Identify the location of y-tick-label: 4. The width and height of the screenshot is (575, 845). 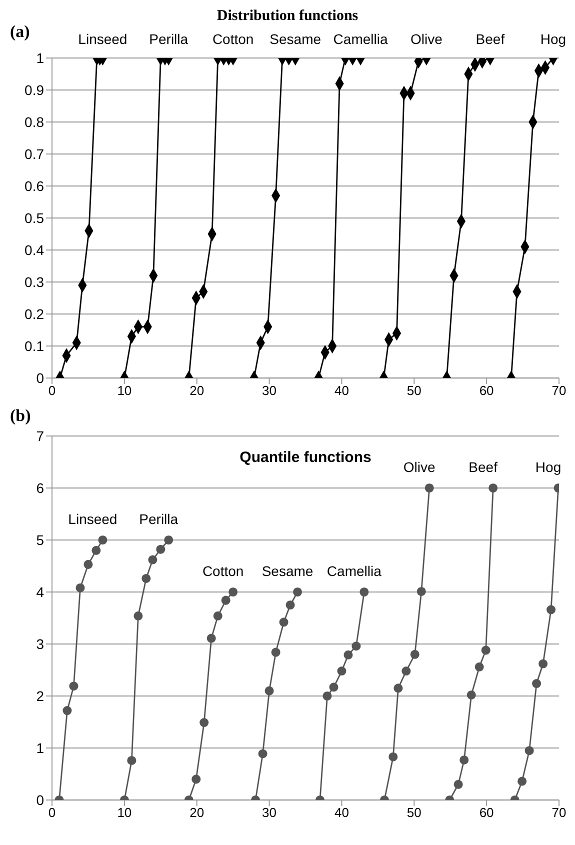
(40, 592).